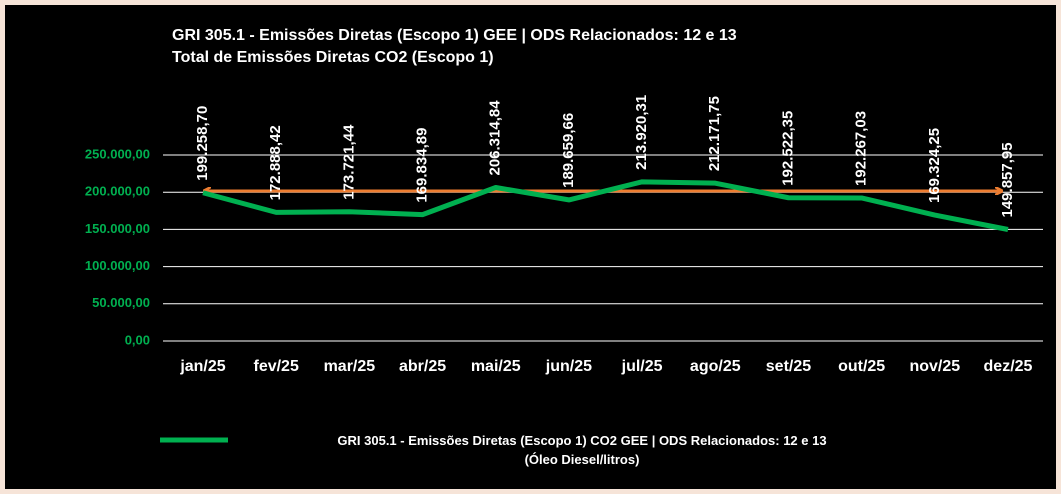 This screenshot has height=494, width=1061. Describe the element at coordinates (137, 339) in the screenshot. I see `y-tick-label: 0,00` at that location.